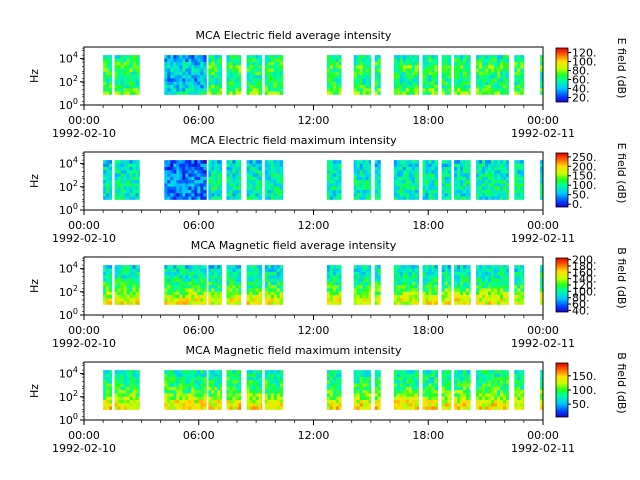  Describe the element at coordinates (577, 204) in the screenshot. I see `colorbar-tick-label: 0.` at that location.